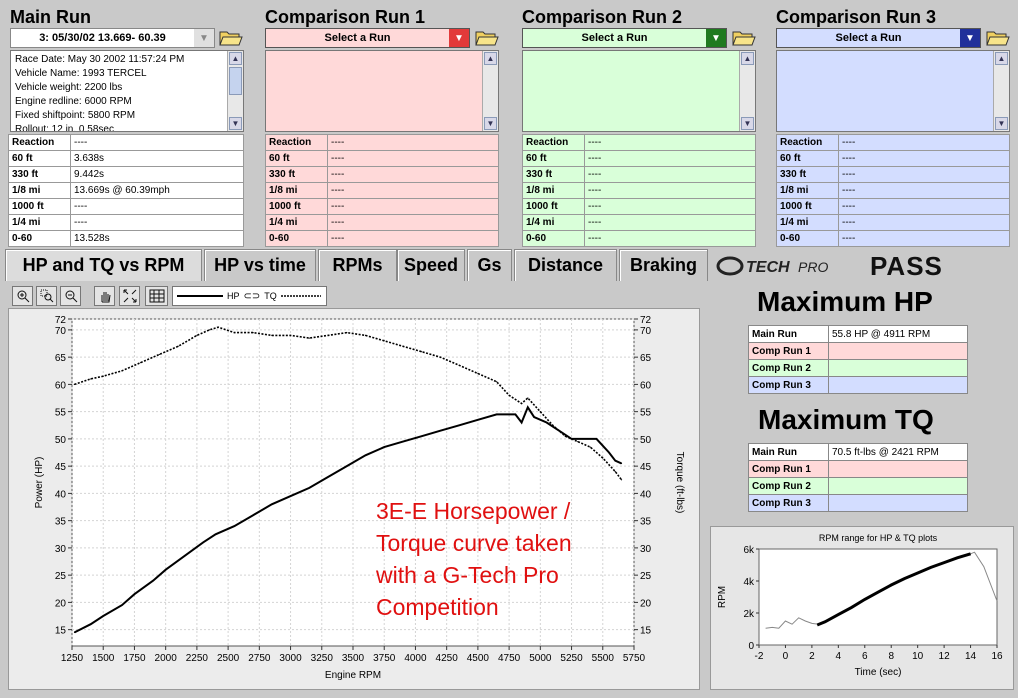  What do you see at coordinates (845, 301) in the screenshot?
I see `max-hp-title: Maximum HP` at bounding box center [845, 301].